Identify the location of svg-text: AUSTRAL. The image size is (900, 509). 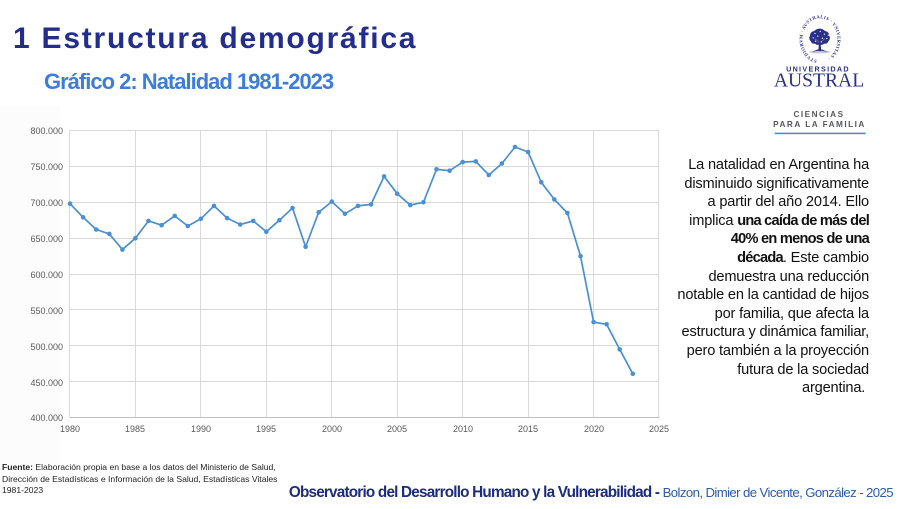
(819, 81).